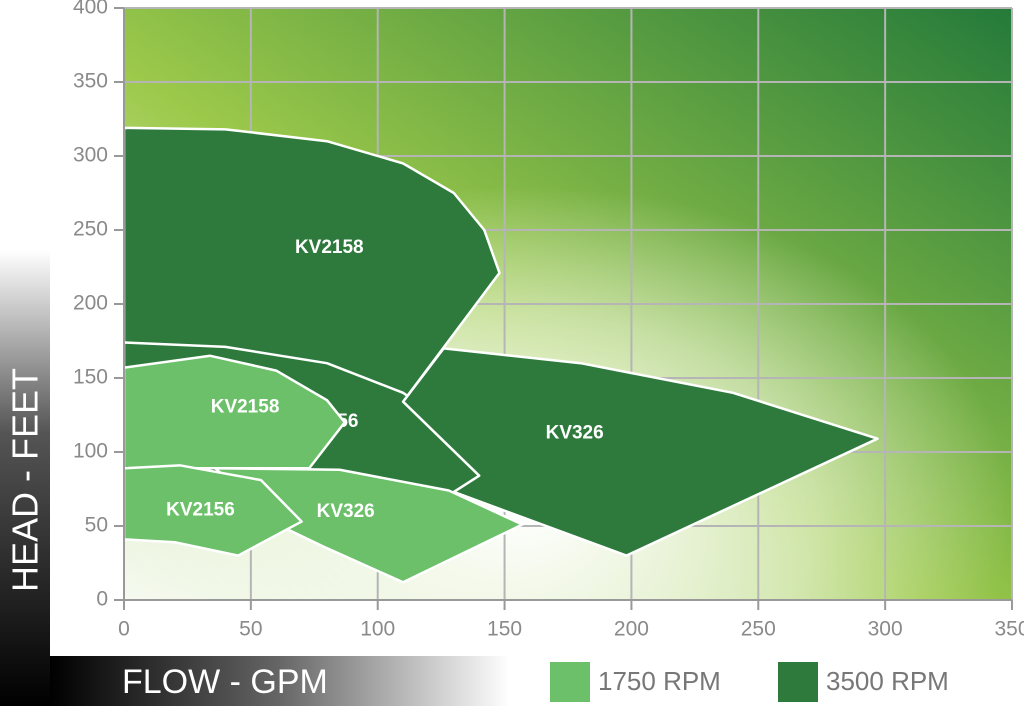  What do you see at coordinates (90, 9) in the screenshot?
I see `y-tick-label: 400` at bounding box center [90, 9].